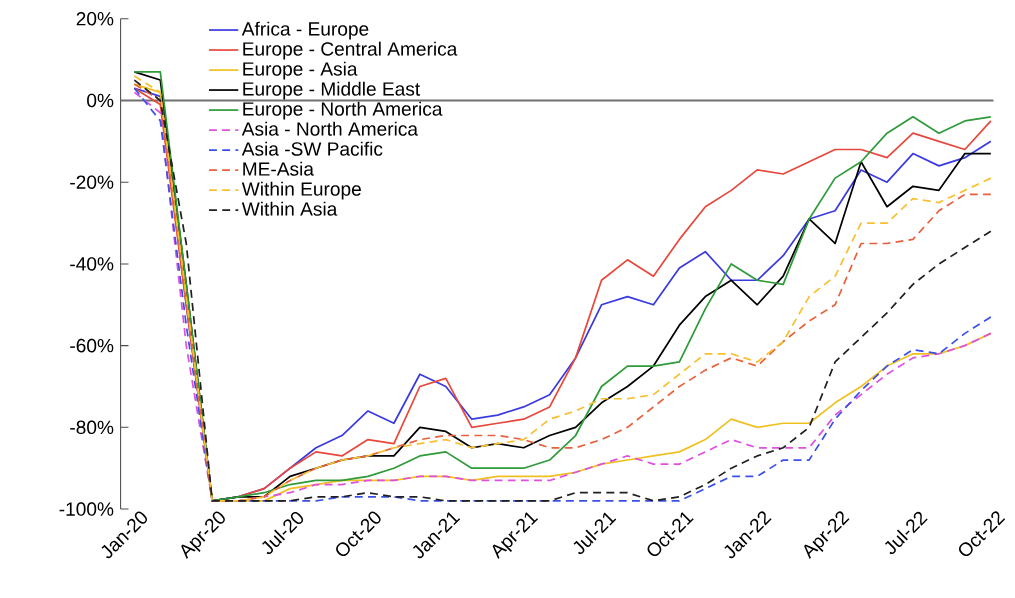 The image size is (1015, 598). What do you see at coordinates (92, 427) in the screenshot?
I see `y-tick-label: -80%` at bounding box center [92, 427].